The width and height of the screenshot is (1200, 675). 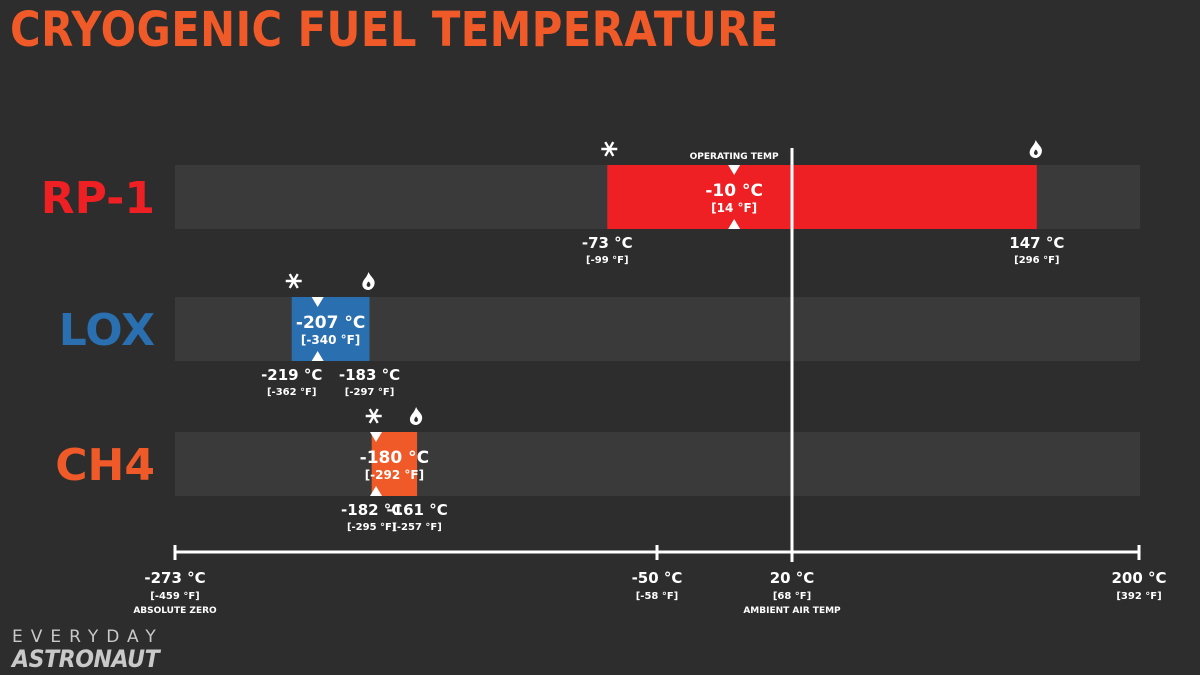 What do you see at coordinates (734, 208) in the screenshot?
I see `operating-temp-f-rp1: [14 °F]` at bounding box center [734, 208].